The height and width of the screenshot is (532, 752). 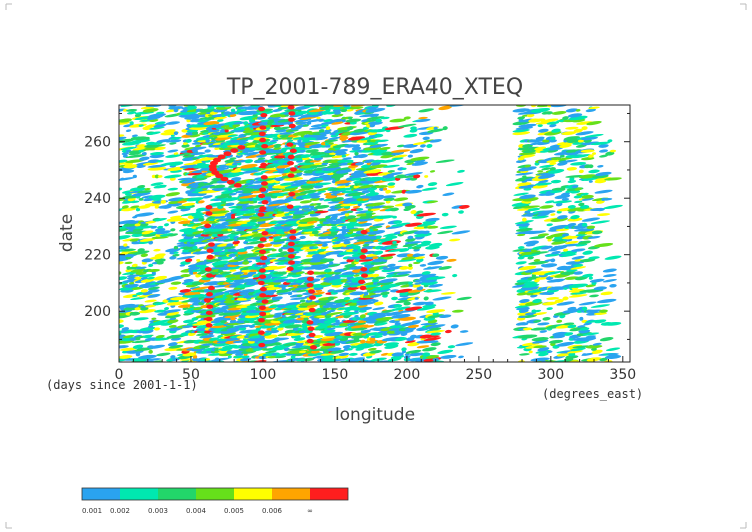 I want to click on y-axis-label: date, so click(x=67, y=233).